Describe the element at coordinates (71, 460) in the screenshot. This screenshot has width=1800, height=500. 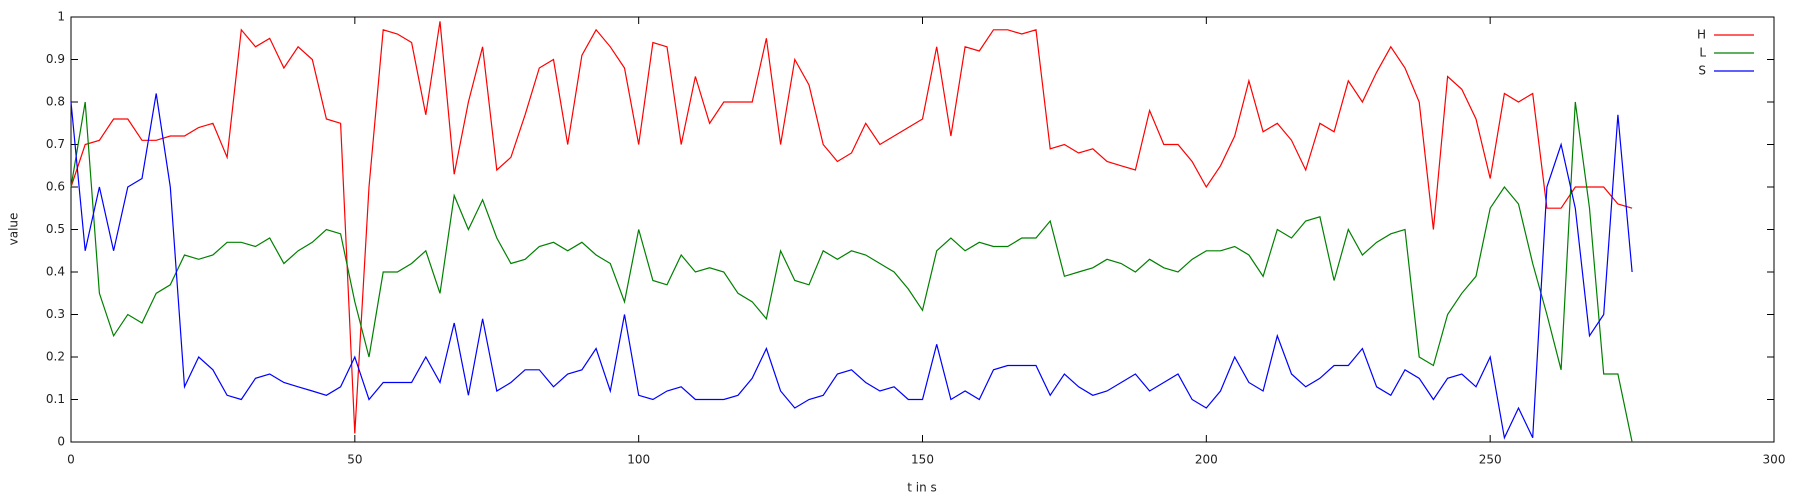
I see `x-tick-label: 0` at that location.